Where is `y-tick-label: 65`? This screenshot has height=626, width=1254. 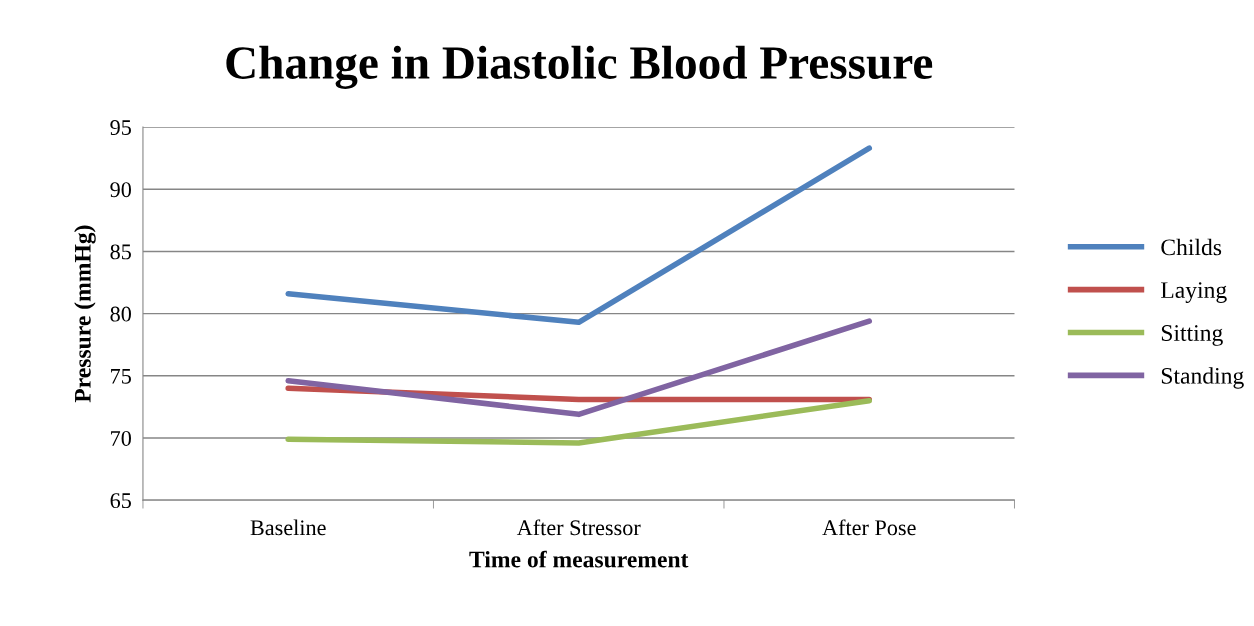 y-tick-label: 65 is located at coordinates (120, 501).